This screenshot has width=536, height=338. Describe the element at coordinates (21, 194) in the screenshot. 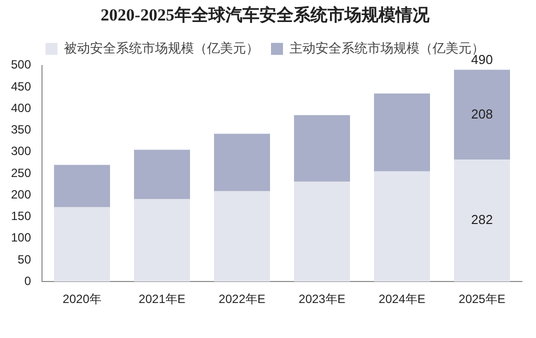

I see `y-tick-label: 200` at that location.